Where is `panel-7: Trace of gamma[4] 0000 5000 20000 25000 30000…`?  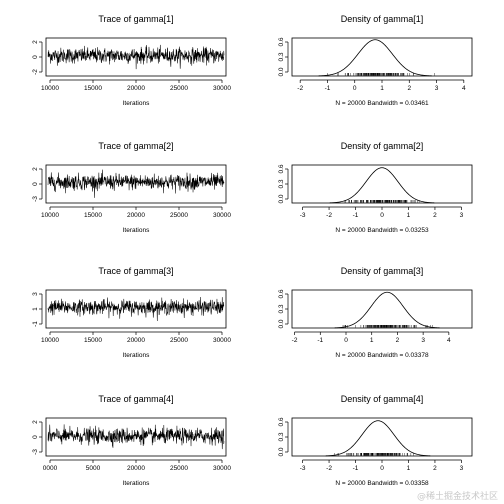
panel-7: Trace of gamma[4] 0000 5000 20000 25000 30000… is located at coordinates (131, 440).